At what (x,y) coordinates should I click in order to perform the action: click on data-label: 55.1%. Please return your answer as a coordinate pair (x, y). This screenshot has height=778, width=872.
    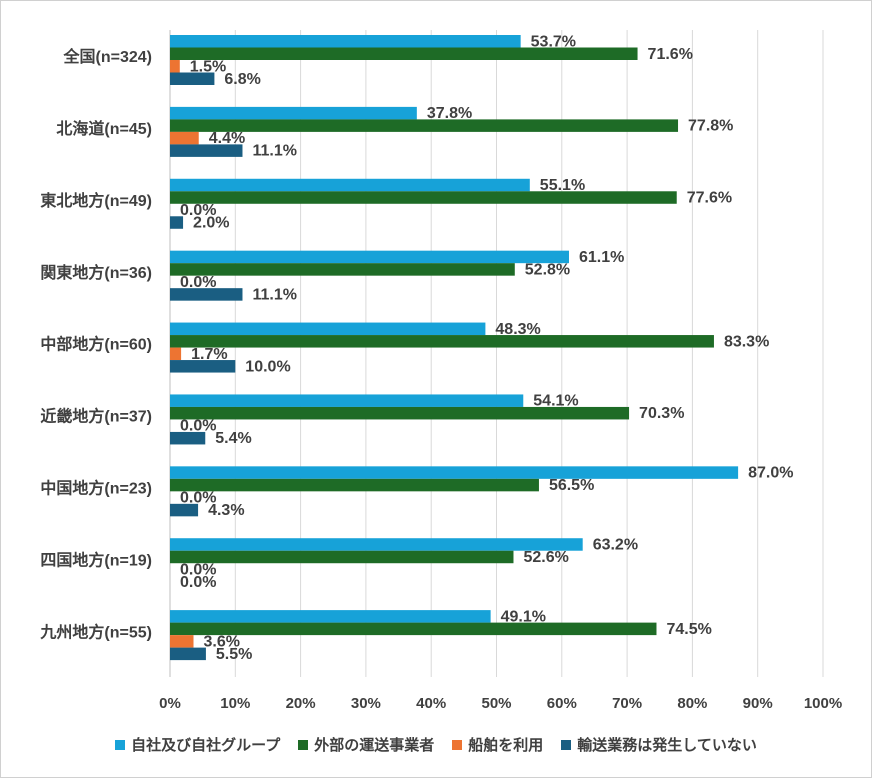
    Looking at the image, I should click on (562, 185).